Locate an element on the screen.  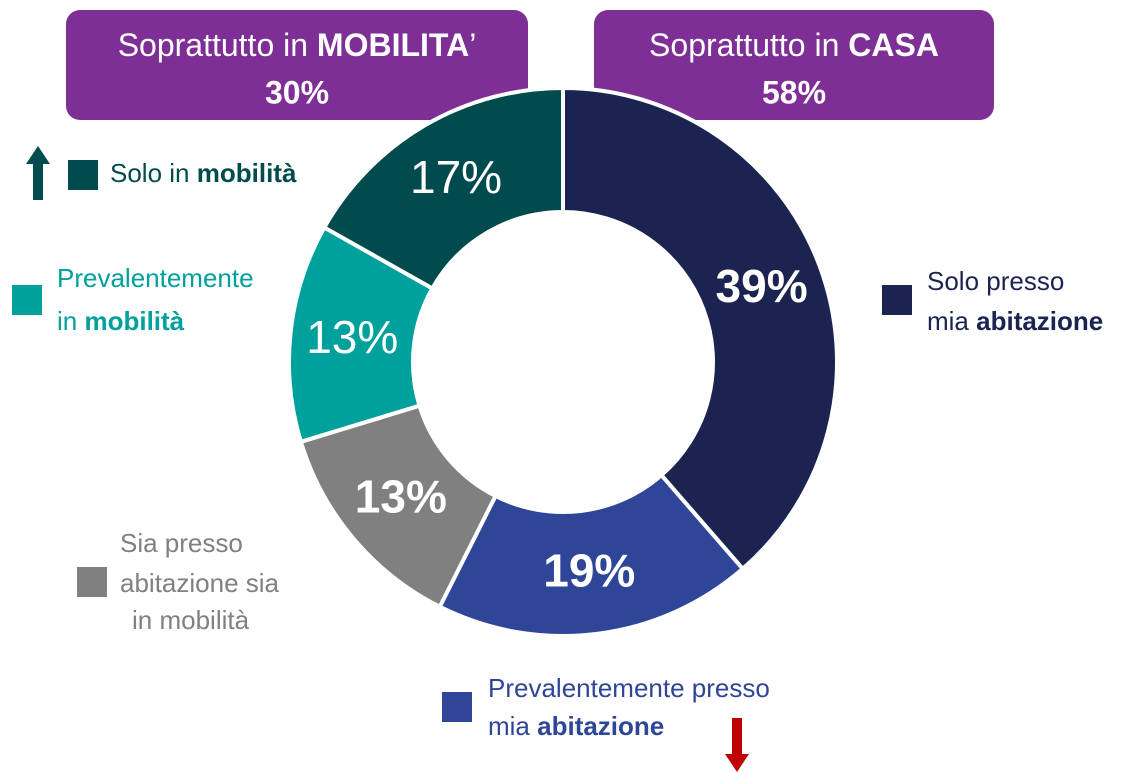
legend-run: Sia presso is located at coordinates (181, 543).